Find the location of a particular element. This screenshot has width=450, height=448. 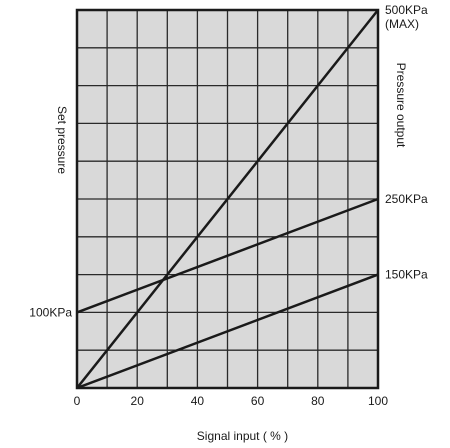

right-pressure-label: 250KPa is located at coordinates (406, 199).